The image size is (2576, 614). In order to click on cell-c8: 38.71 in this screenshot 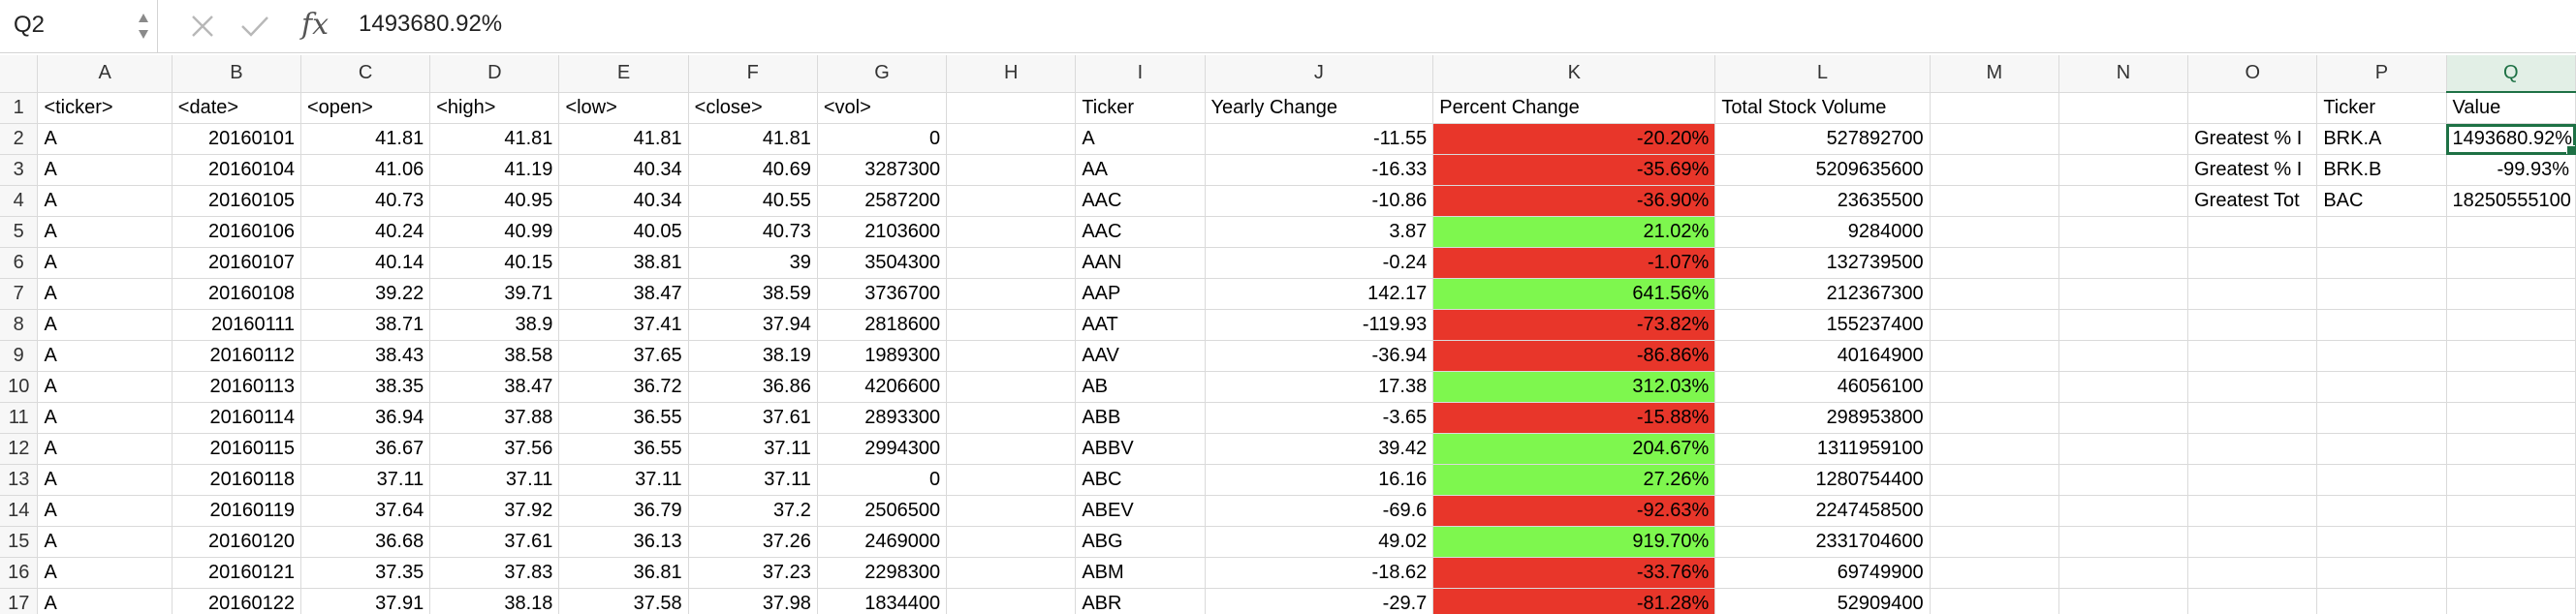, I will do `click(365, 325)`.